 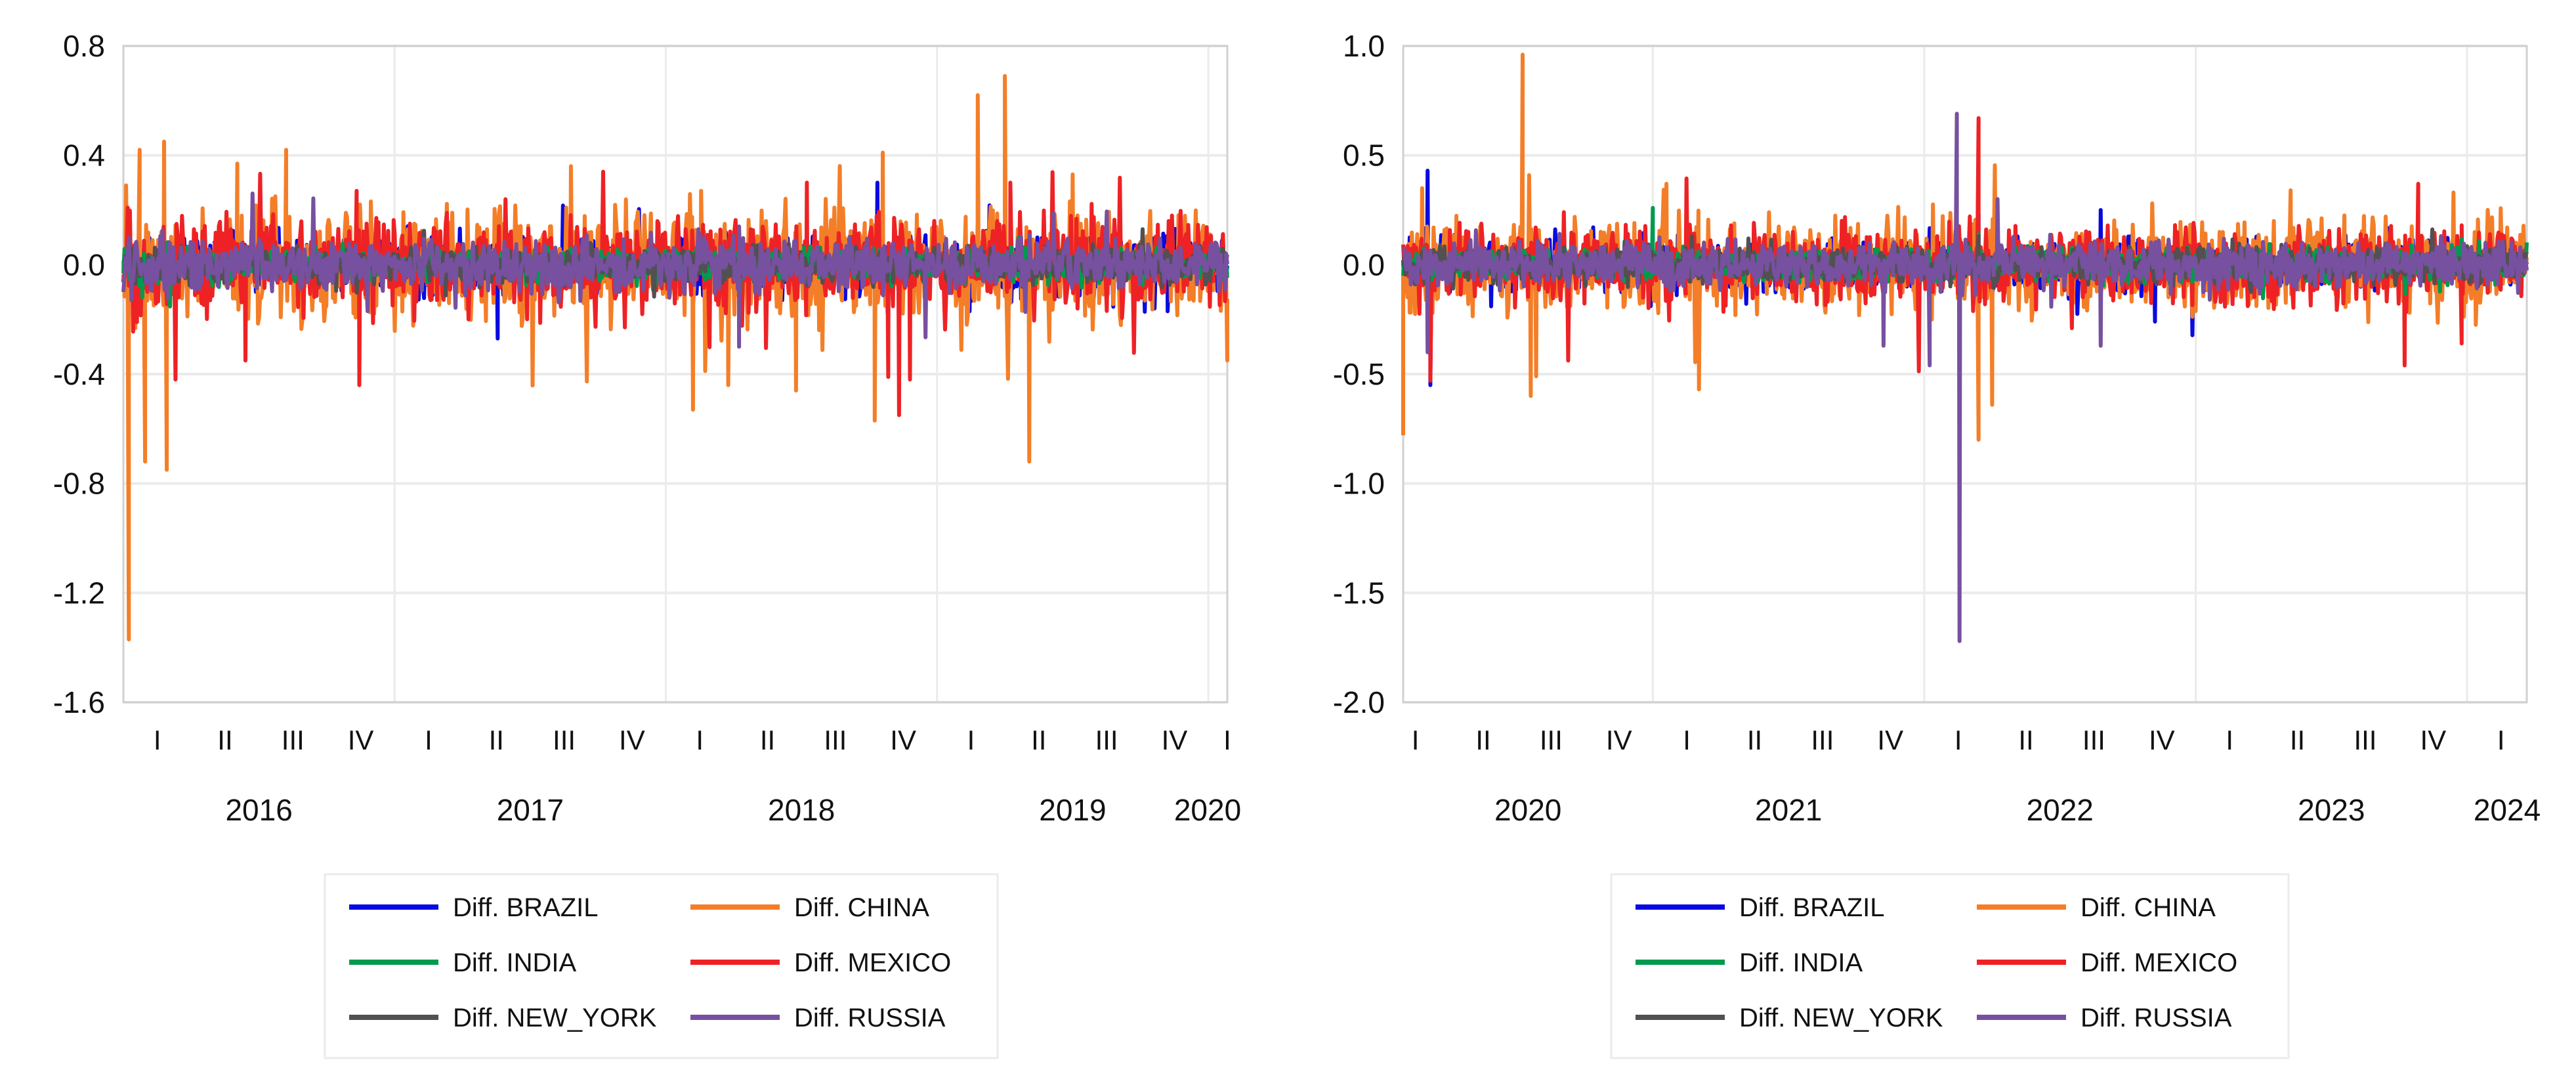 What do you see at coordinates (79, 374) in the screenshot?
I see `y-tick-label: -0.4` at bounding box center [79, 374].